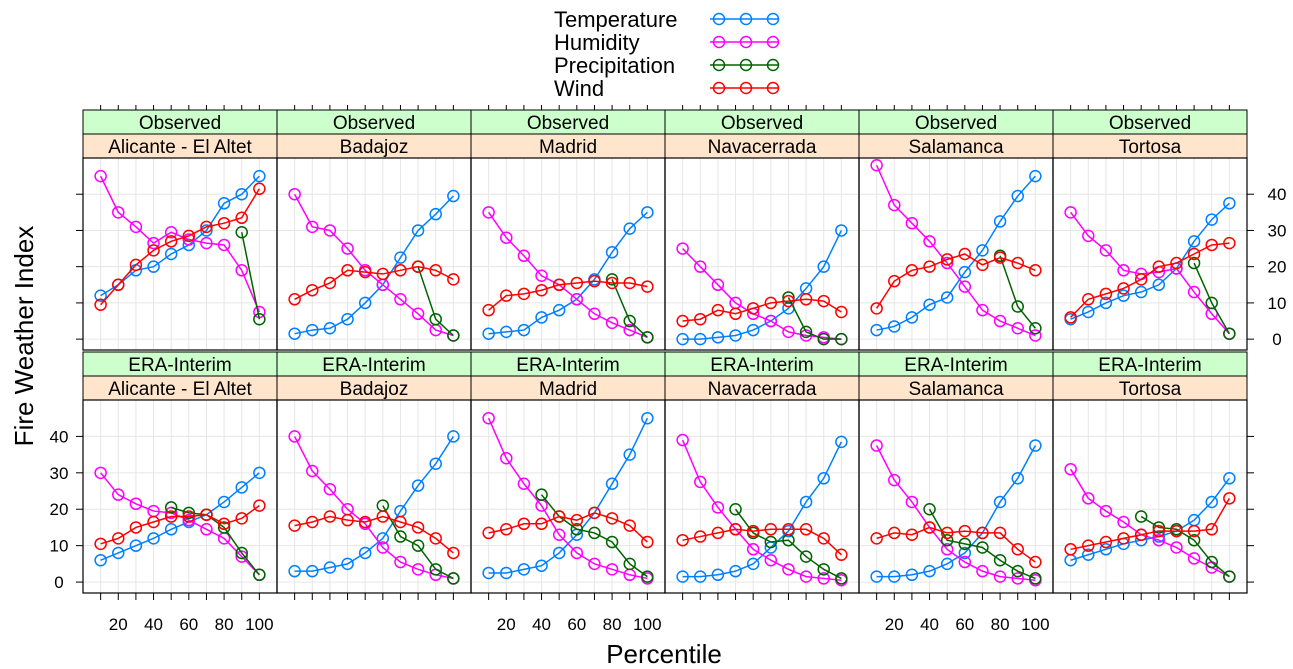 The width and height of the screenshot is (1293, 669). Describe the element at coordinates (1150, 364) in the screenshot. I see `strip-dataset-era-interim-tortosa` at that location.